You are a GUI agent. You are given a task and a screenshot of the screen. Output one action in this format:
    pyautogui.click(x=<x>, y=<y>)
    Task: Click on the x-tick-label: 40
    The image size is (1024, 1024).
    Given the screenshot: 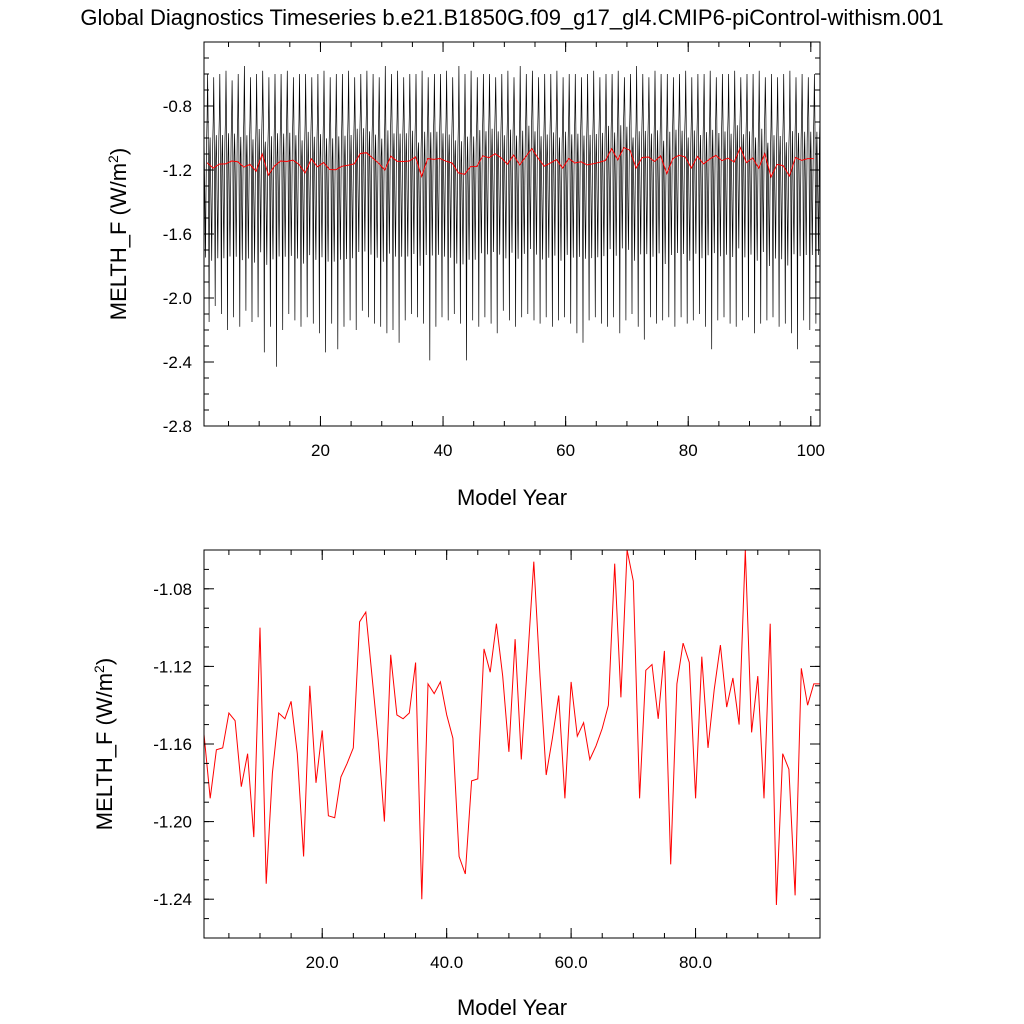 What is the action you would take?
    pyautogui.click(x=443, y=450)
    